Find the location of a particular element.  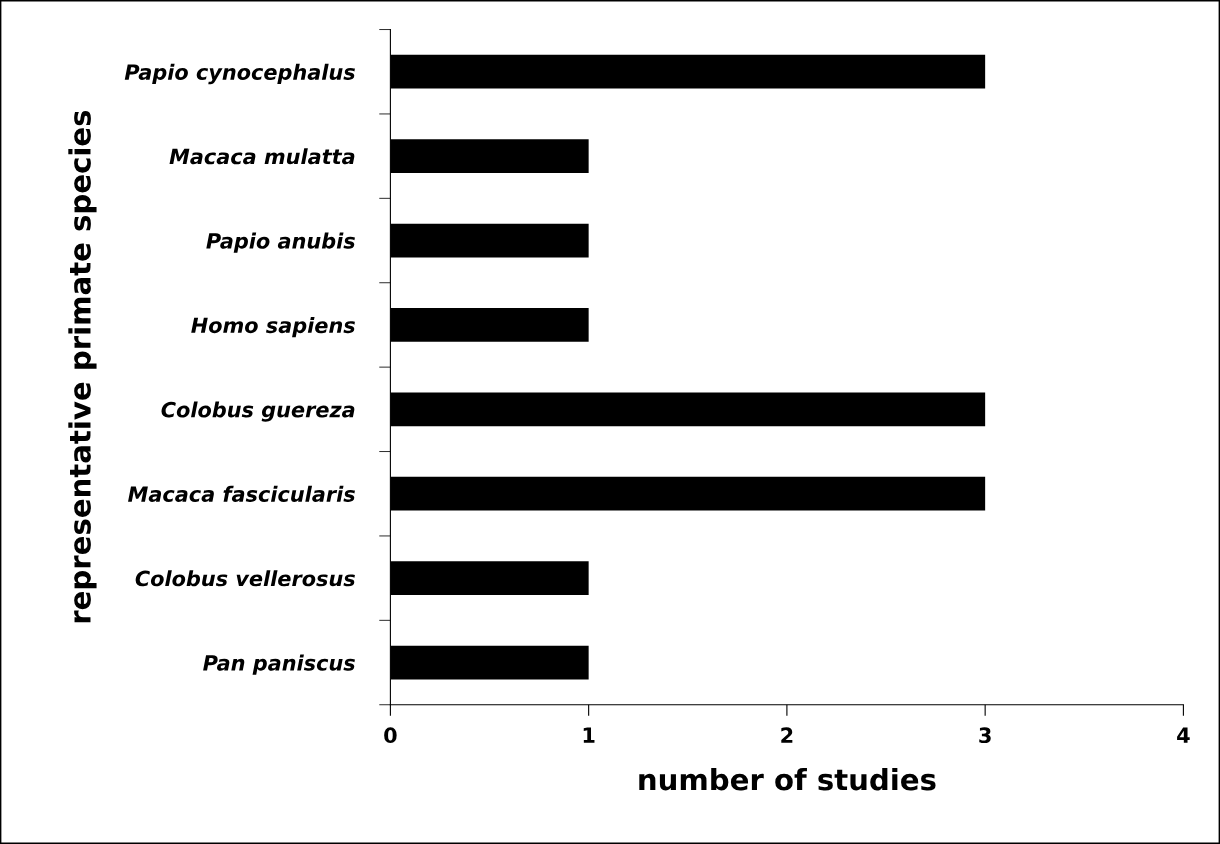

y-tick-label: Pan paniscus is located at coordinates (279, 664).